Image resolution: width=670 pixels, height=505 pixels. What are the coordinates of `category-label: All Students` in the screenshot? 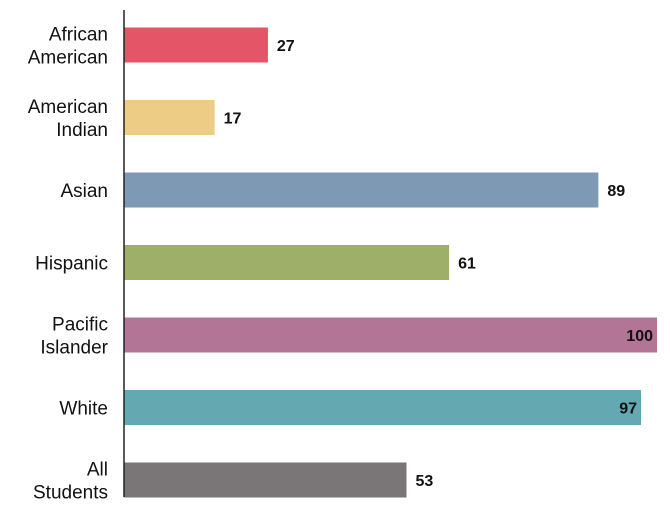 It's located at (70, 482).